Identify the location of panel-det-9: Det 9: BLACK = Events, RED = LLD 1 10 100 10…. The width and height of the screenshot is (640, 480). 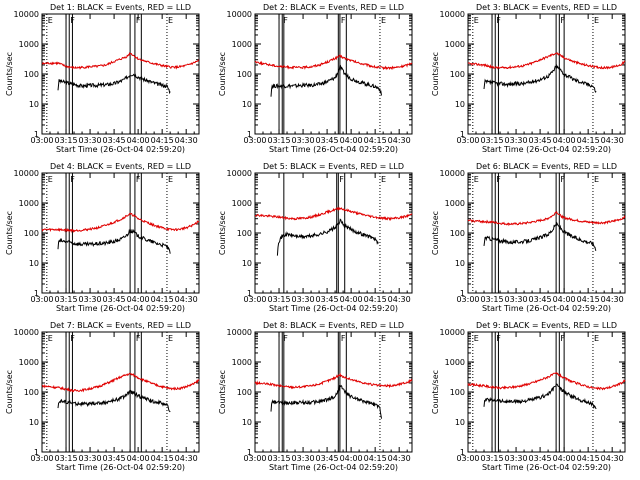
(528, 396).